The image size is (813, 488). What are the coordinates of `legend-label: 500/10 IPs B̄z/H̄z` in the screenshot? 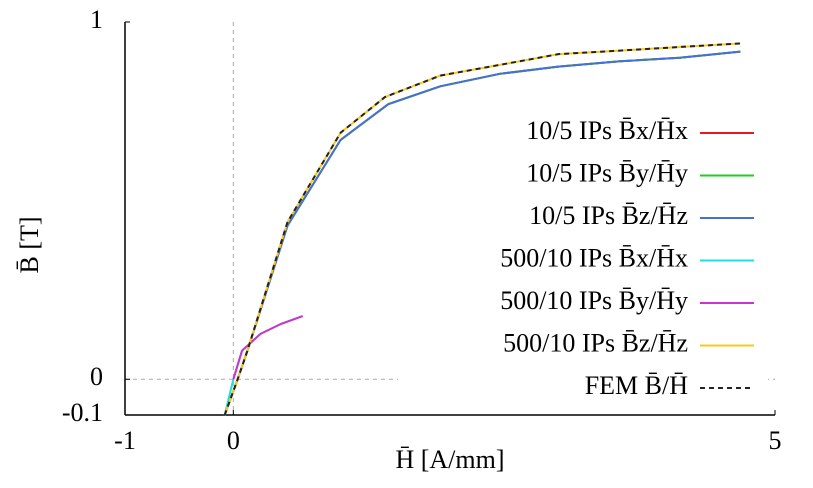 It's located at (595, 342).